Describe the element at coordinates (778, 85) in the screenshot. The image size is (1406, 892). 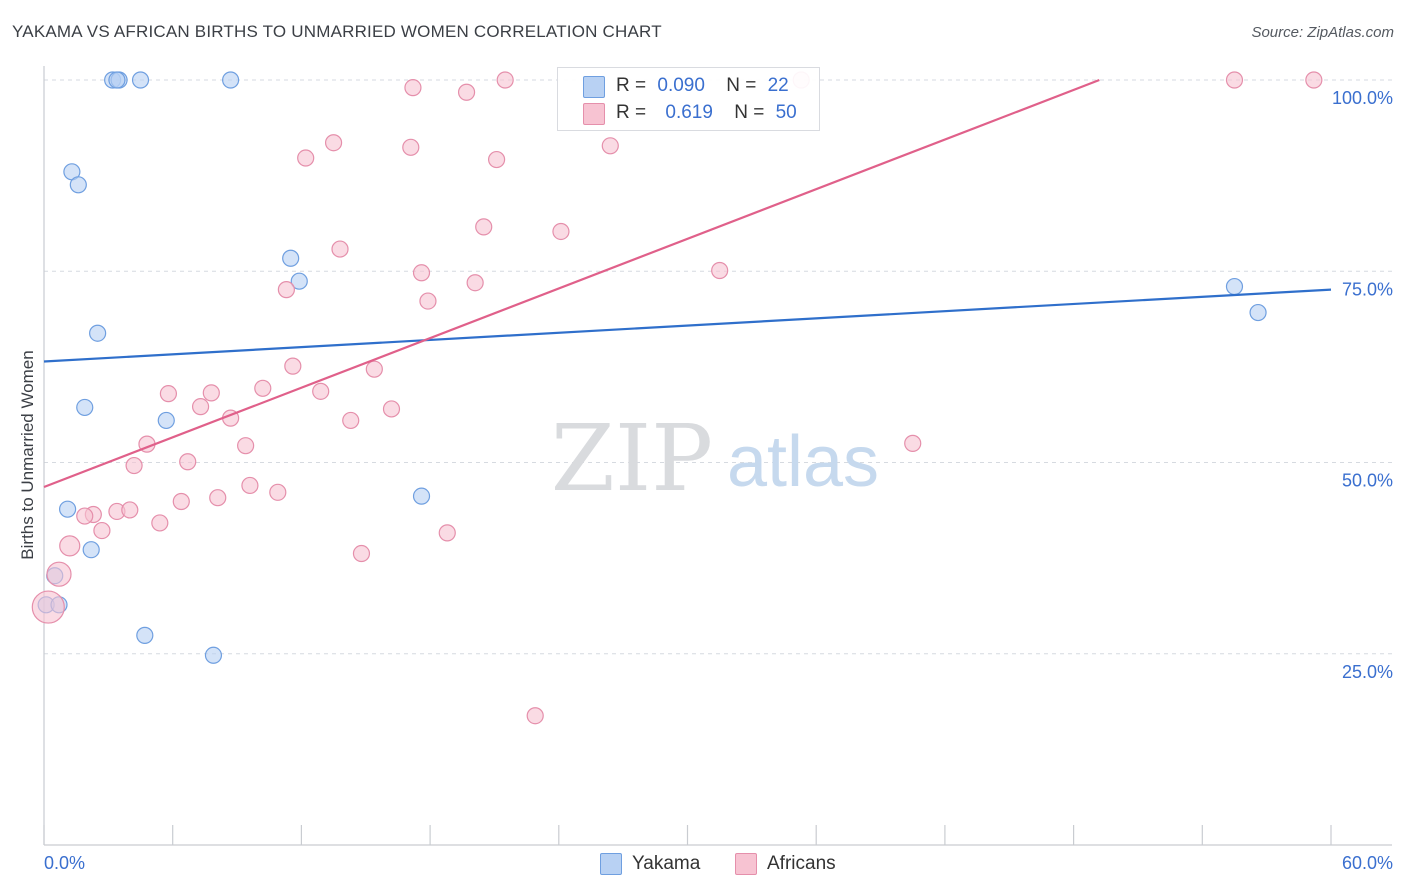
I see `yakama-n-value: 22` at that location.